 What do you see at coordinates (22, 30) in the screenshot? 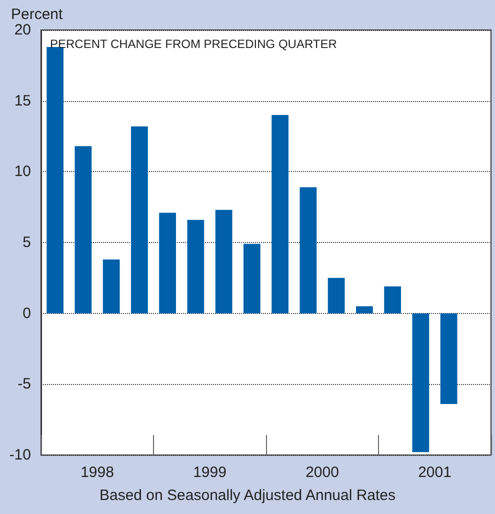
I see `y-tick-label: 20` at bounding box center [22, 30].